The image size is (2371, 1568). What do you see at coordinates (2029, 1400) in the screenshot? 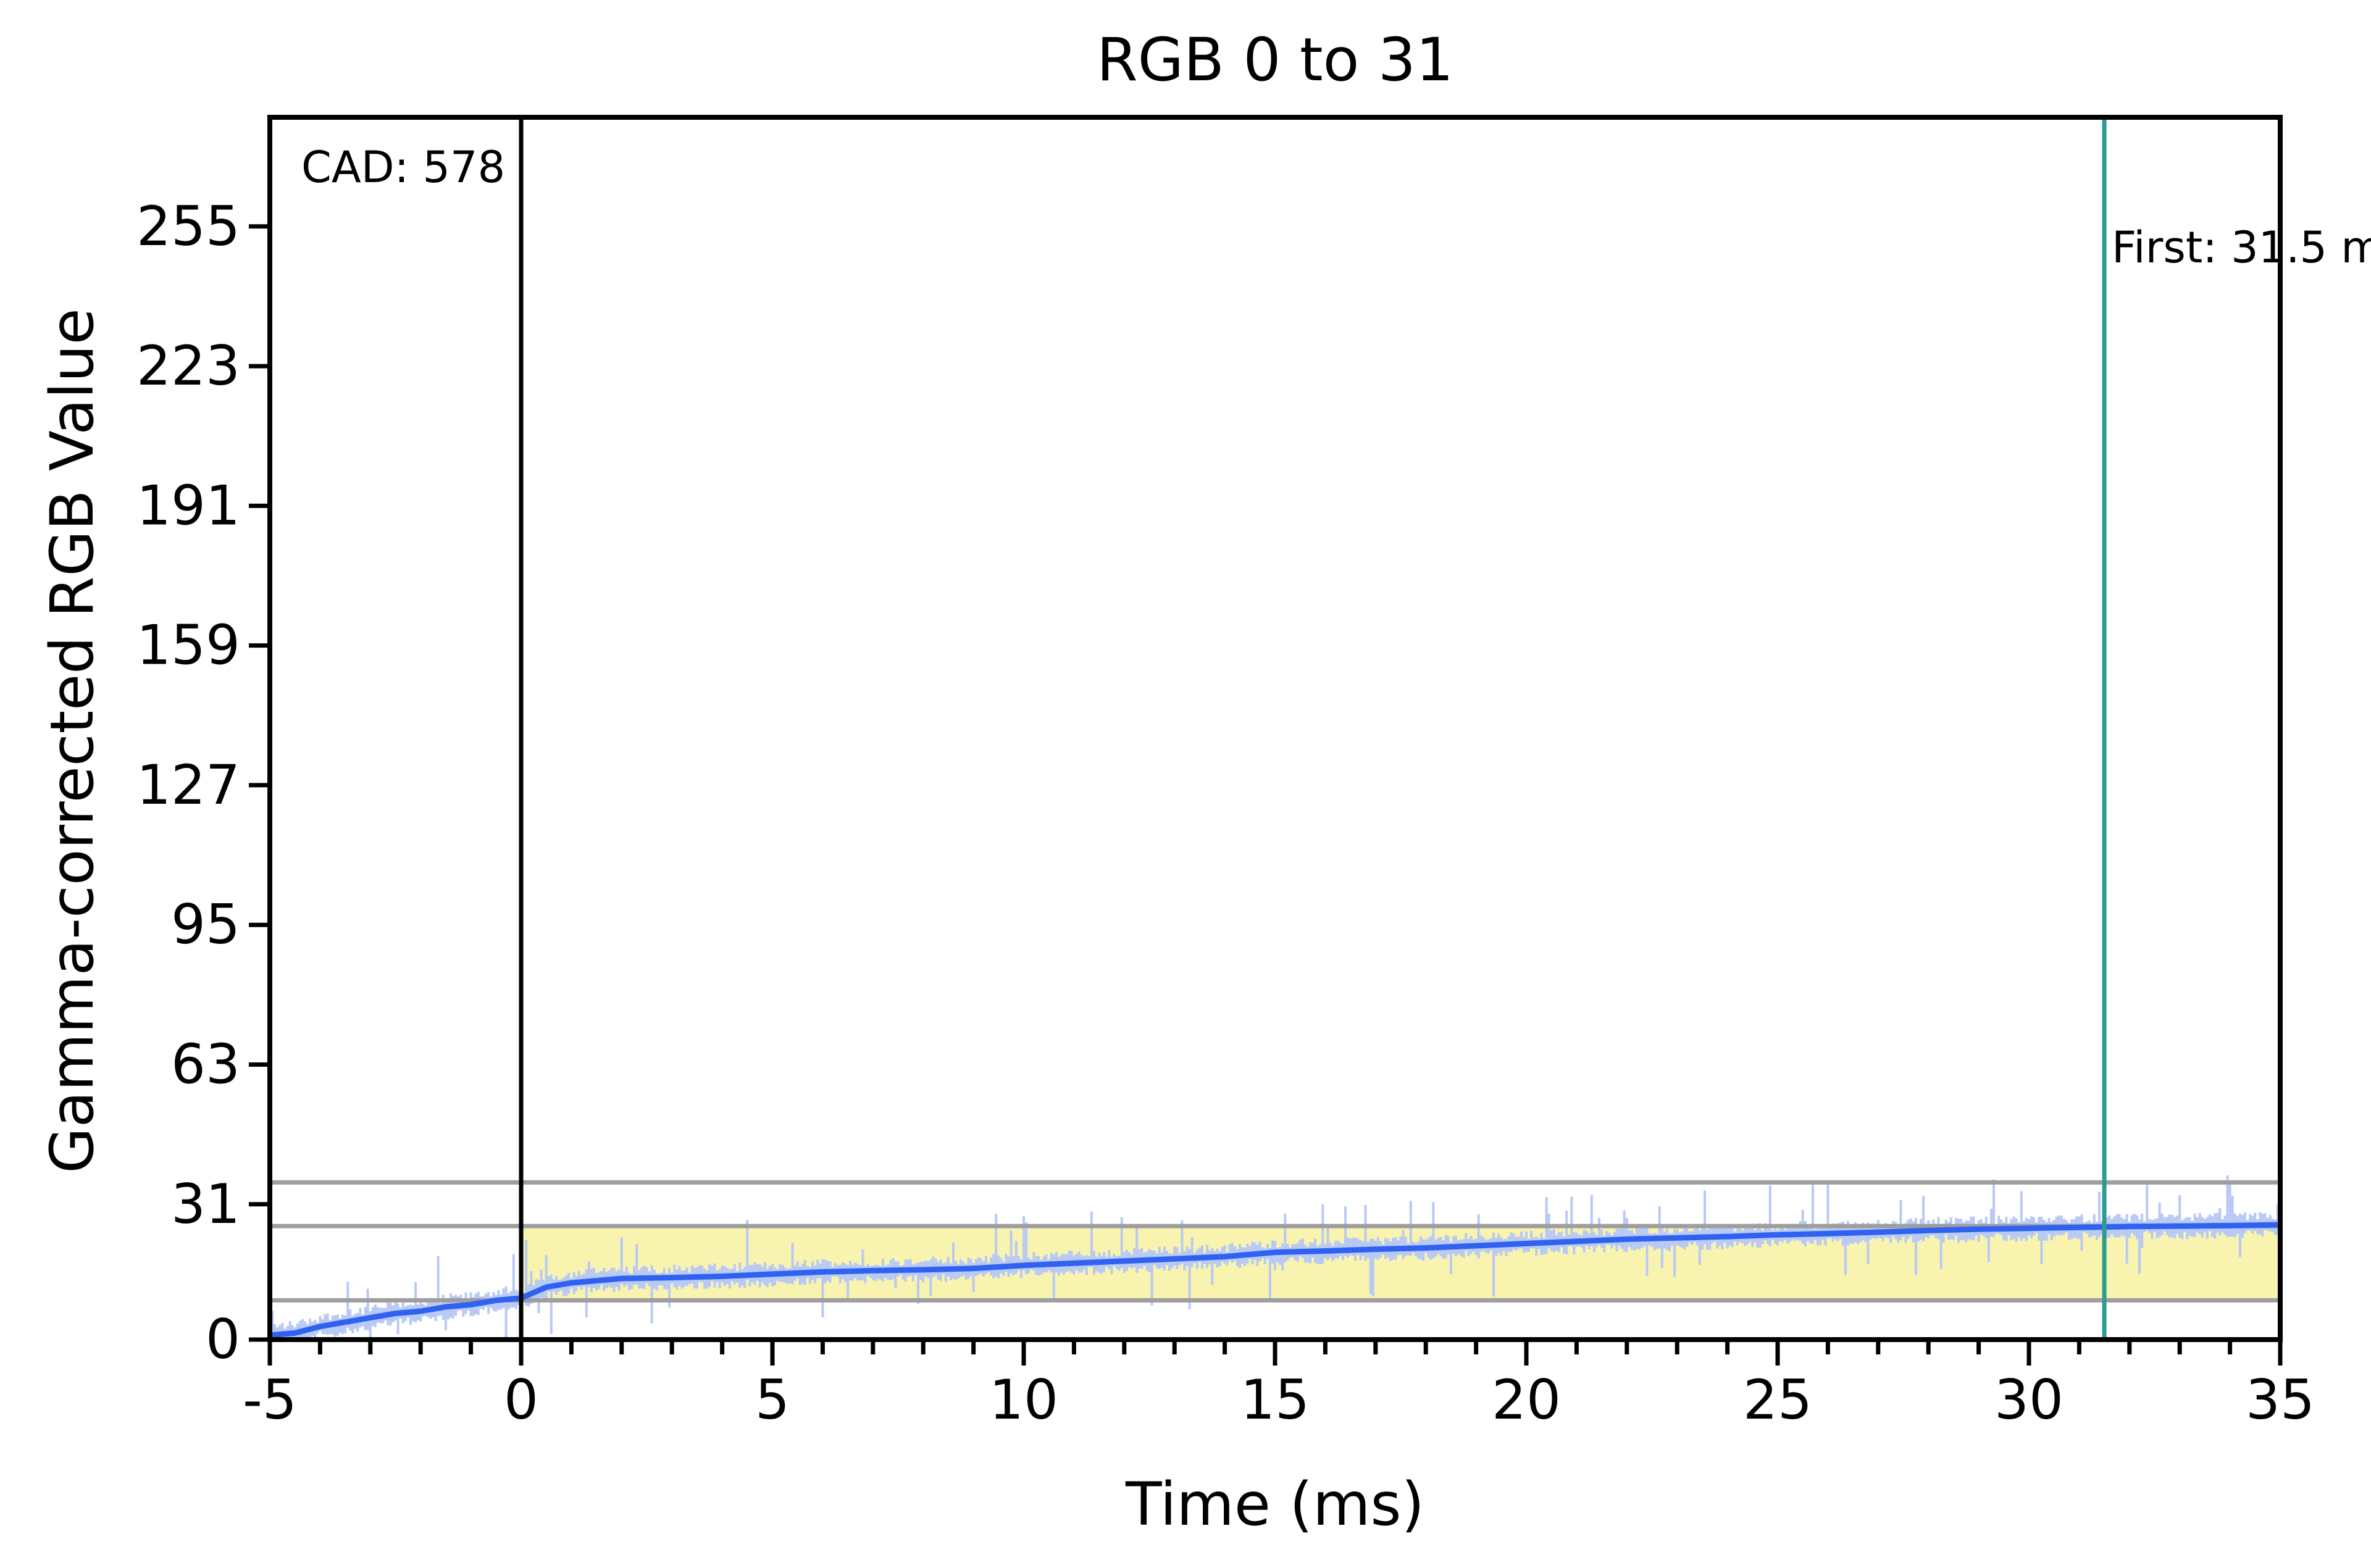
I see `x-tick-label: 30` at bounding box center [2029, 1400].